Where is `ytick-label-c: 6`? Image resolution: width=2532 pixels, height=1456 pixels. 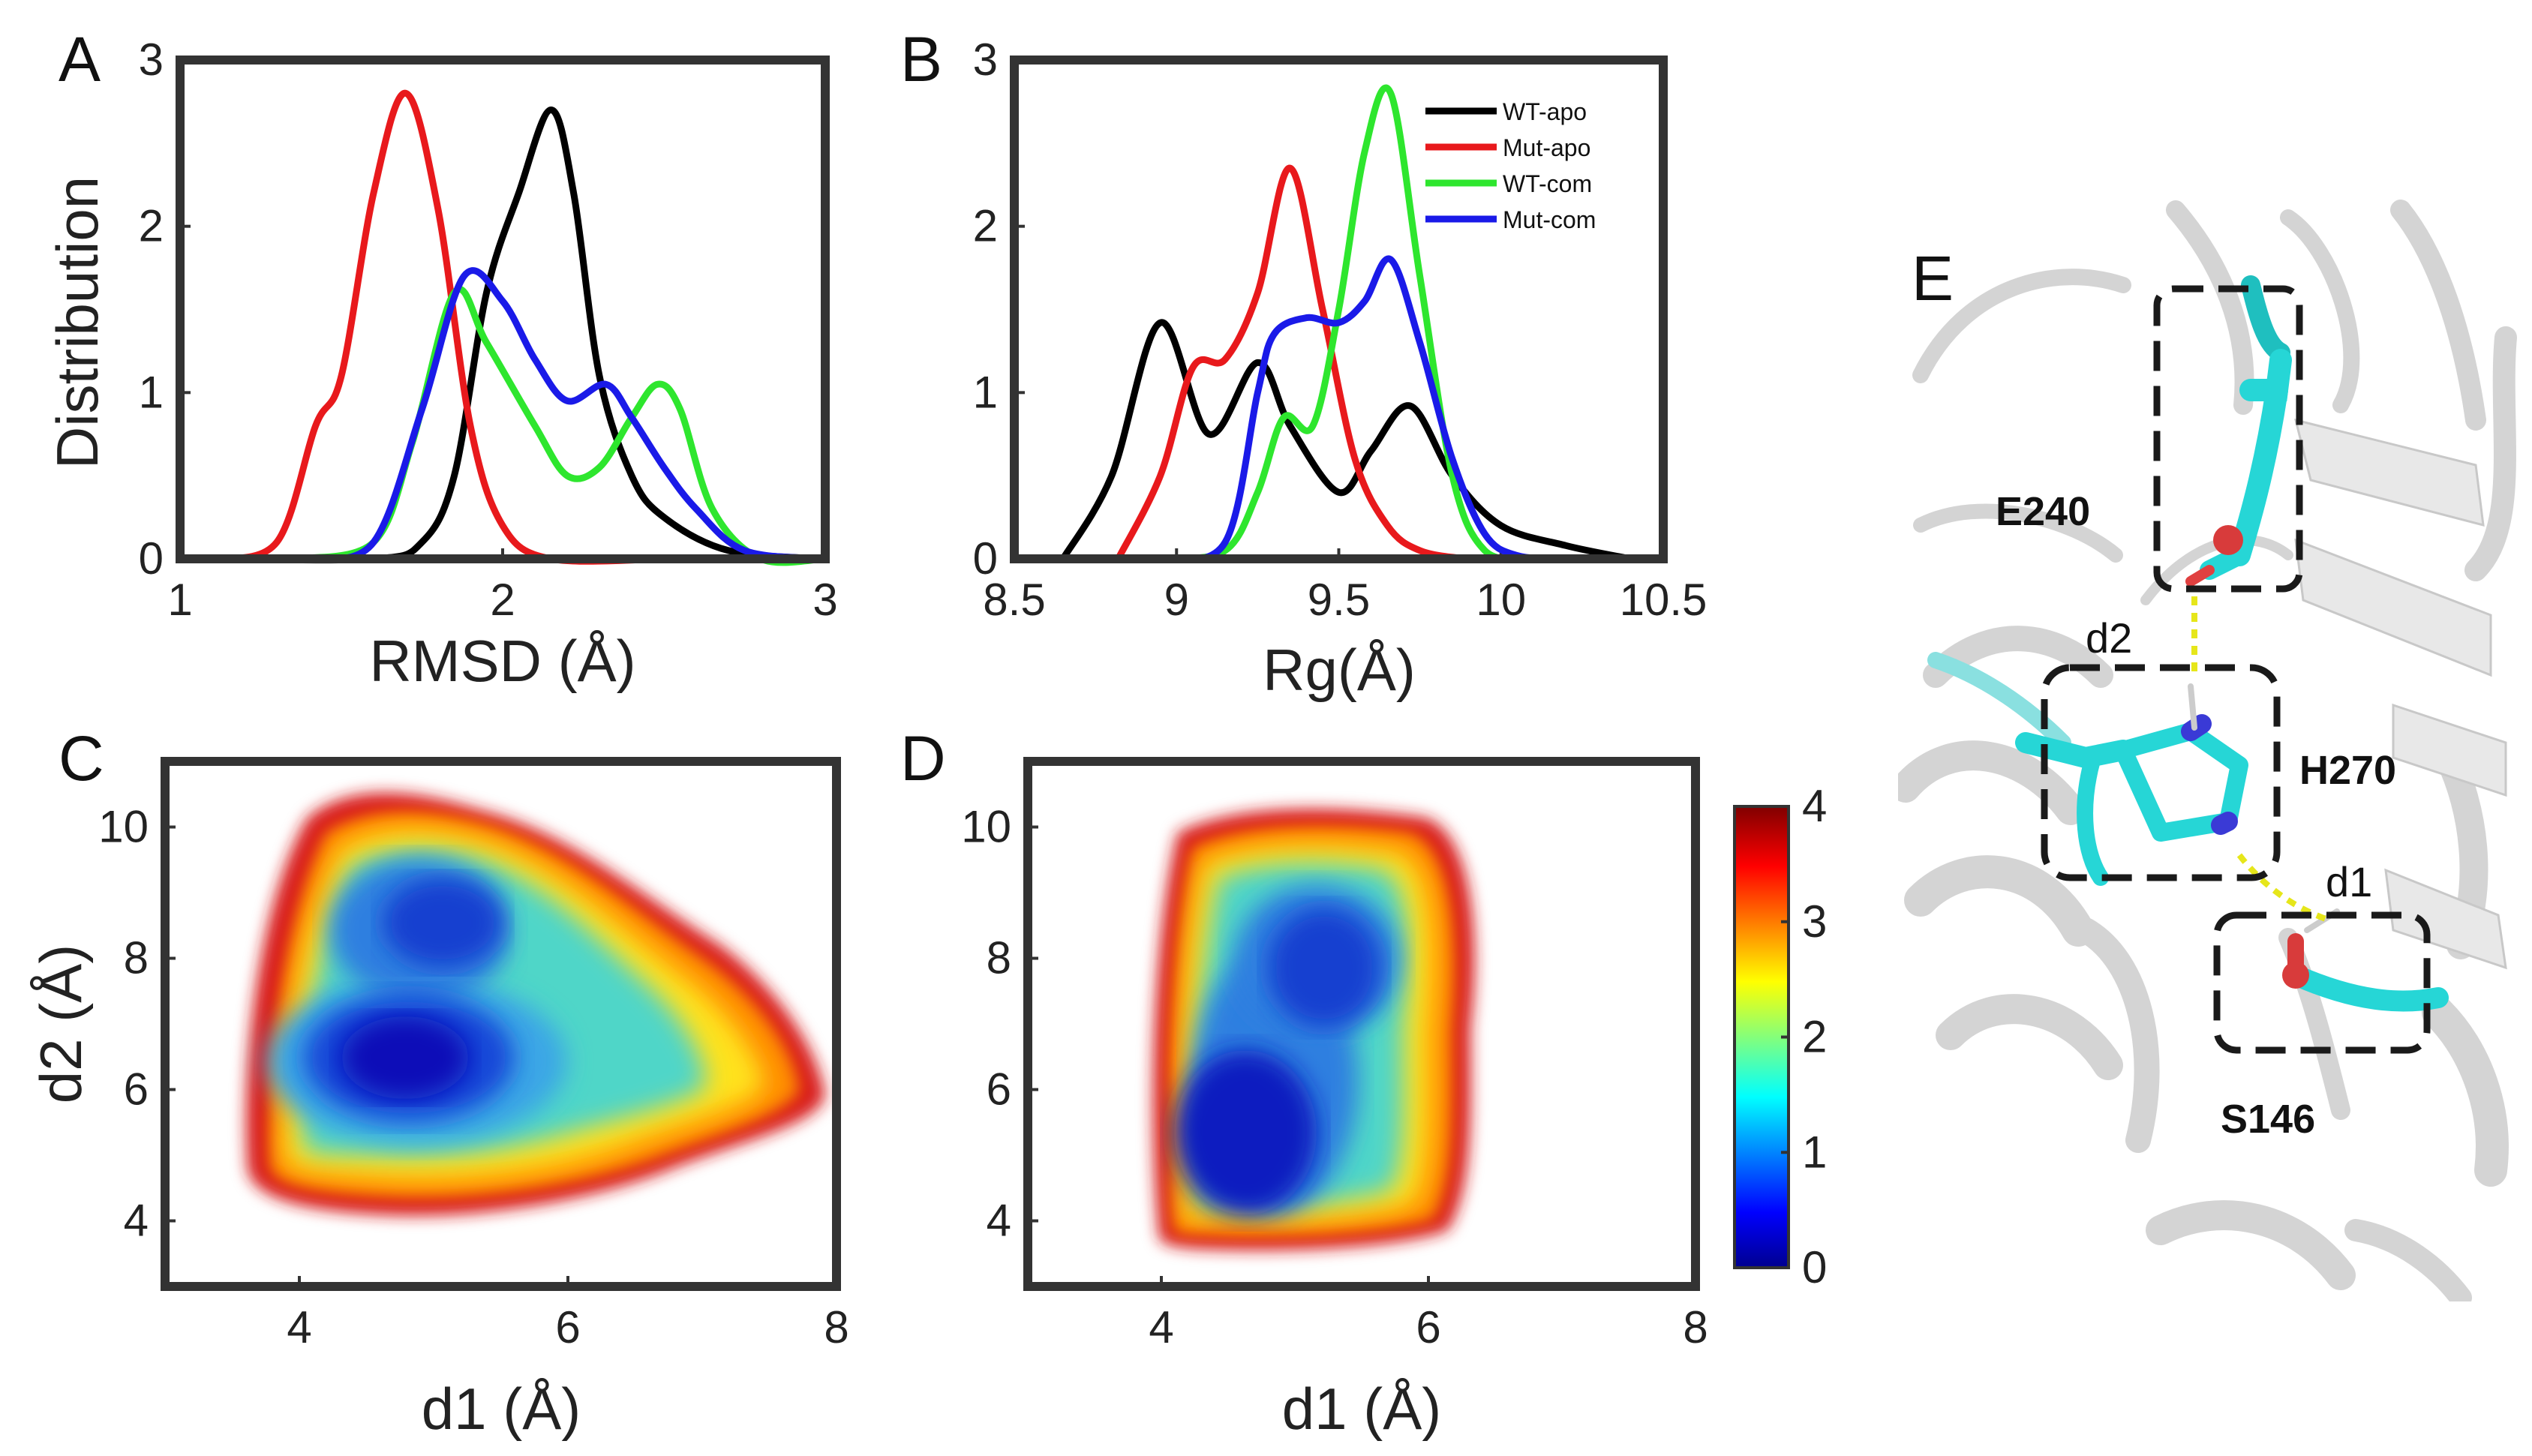 ytick-label-c: 6 is located at coordinates (136, 1089).